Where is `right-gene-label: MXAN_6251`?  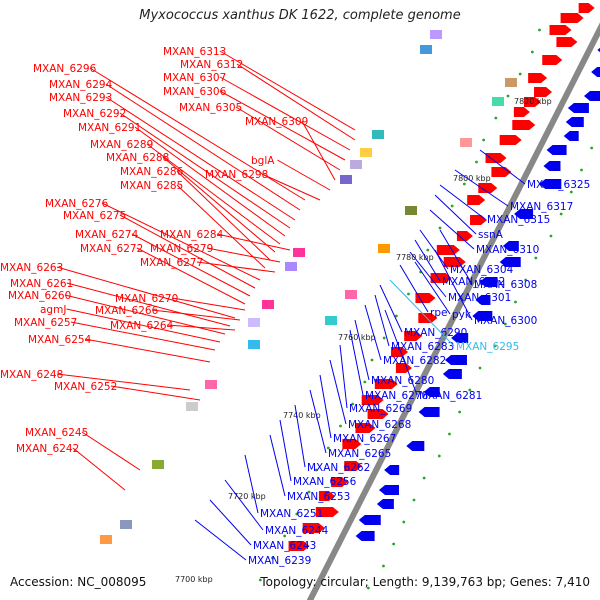
right-gene-label: MXAN_6251 is located at coordinates (291, 514).